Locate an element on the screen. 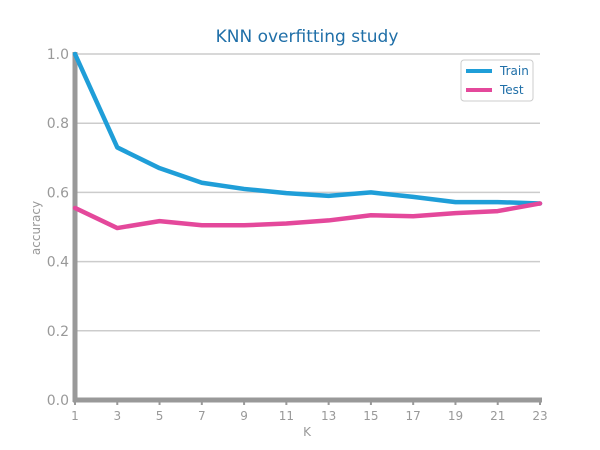  x-tick-label: 15 is located at coordinates (370, 416).